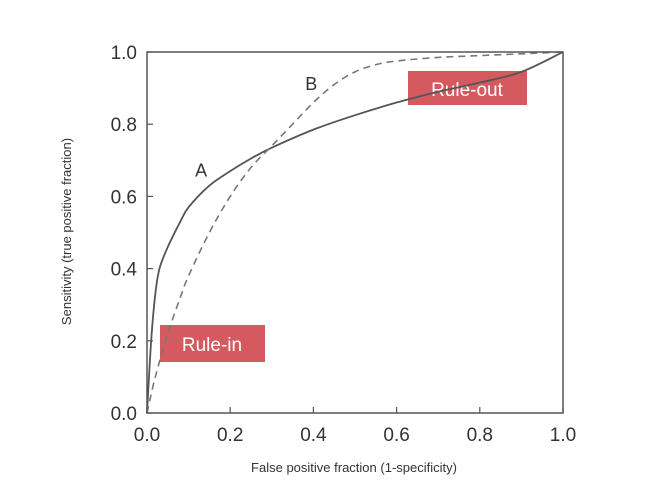  Describe the element at coordinates (230, 435) in the screenshot. I see `x-tick-label: 0.2` at that location.